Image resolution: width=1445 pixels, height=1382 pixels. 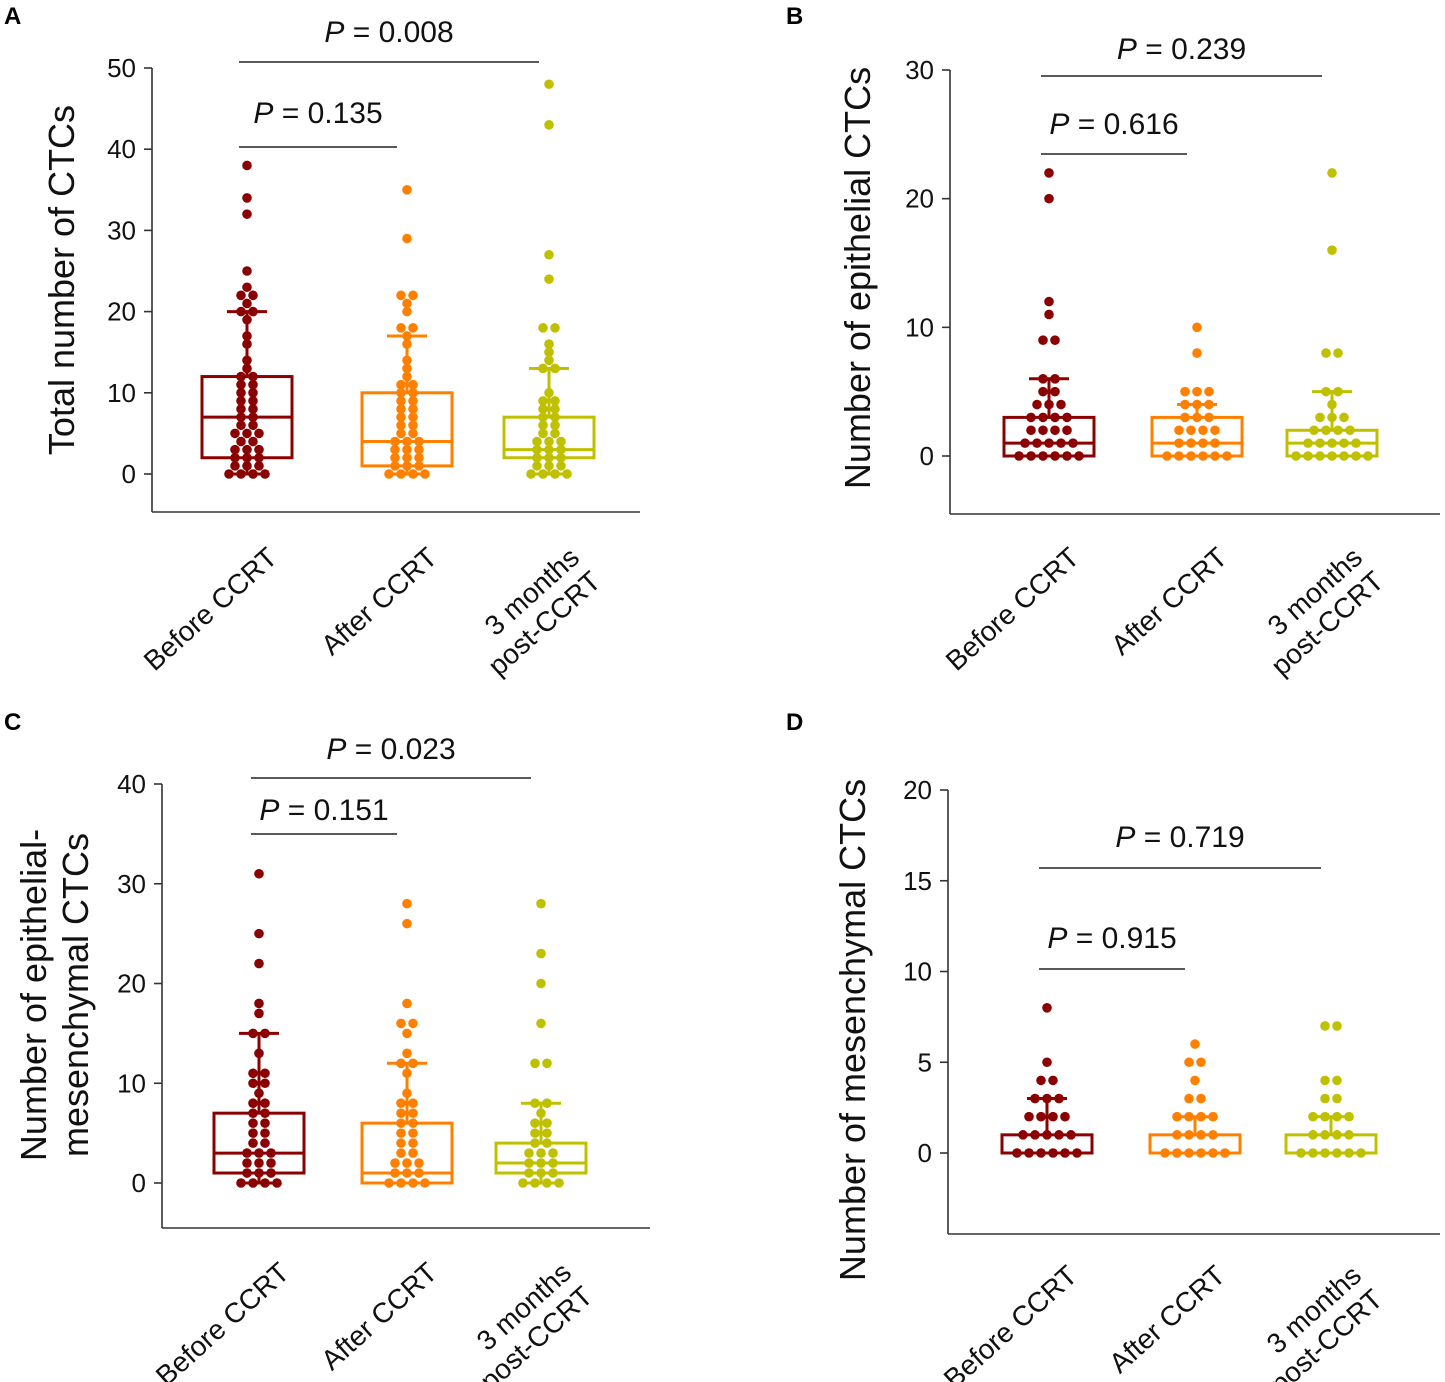 What do you see at coordinates (1049, 436) in the screenshot?
I see `box` at bounding box center [1049, 436].